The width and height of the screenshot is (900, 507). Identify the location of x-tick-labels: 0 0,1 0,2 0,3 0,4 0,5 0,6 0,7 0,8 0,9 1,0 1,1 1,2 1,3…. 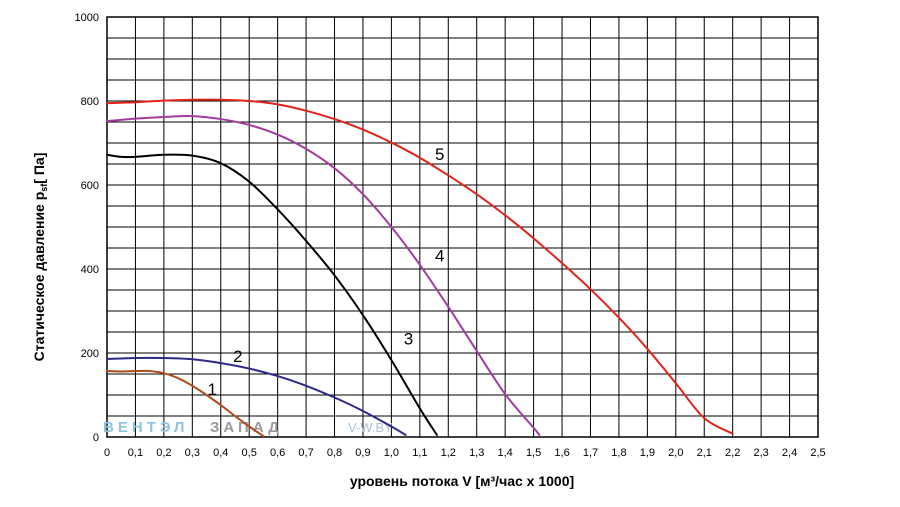
(465, 453).